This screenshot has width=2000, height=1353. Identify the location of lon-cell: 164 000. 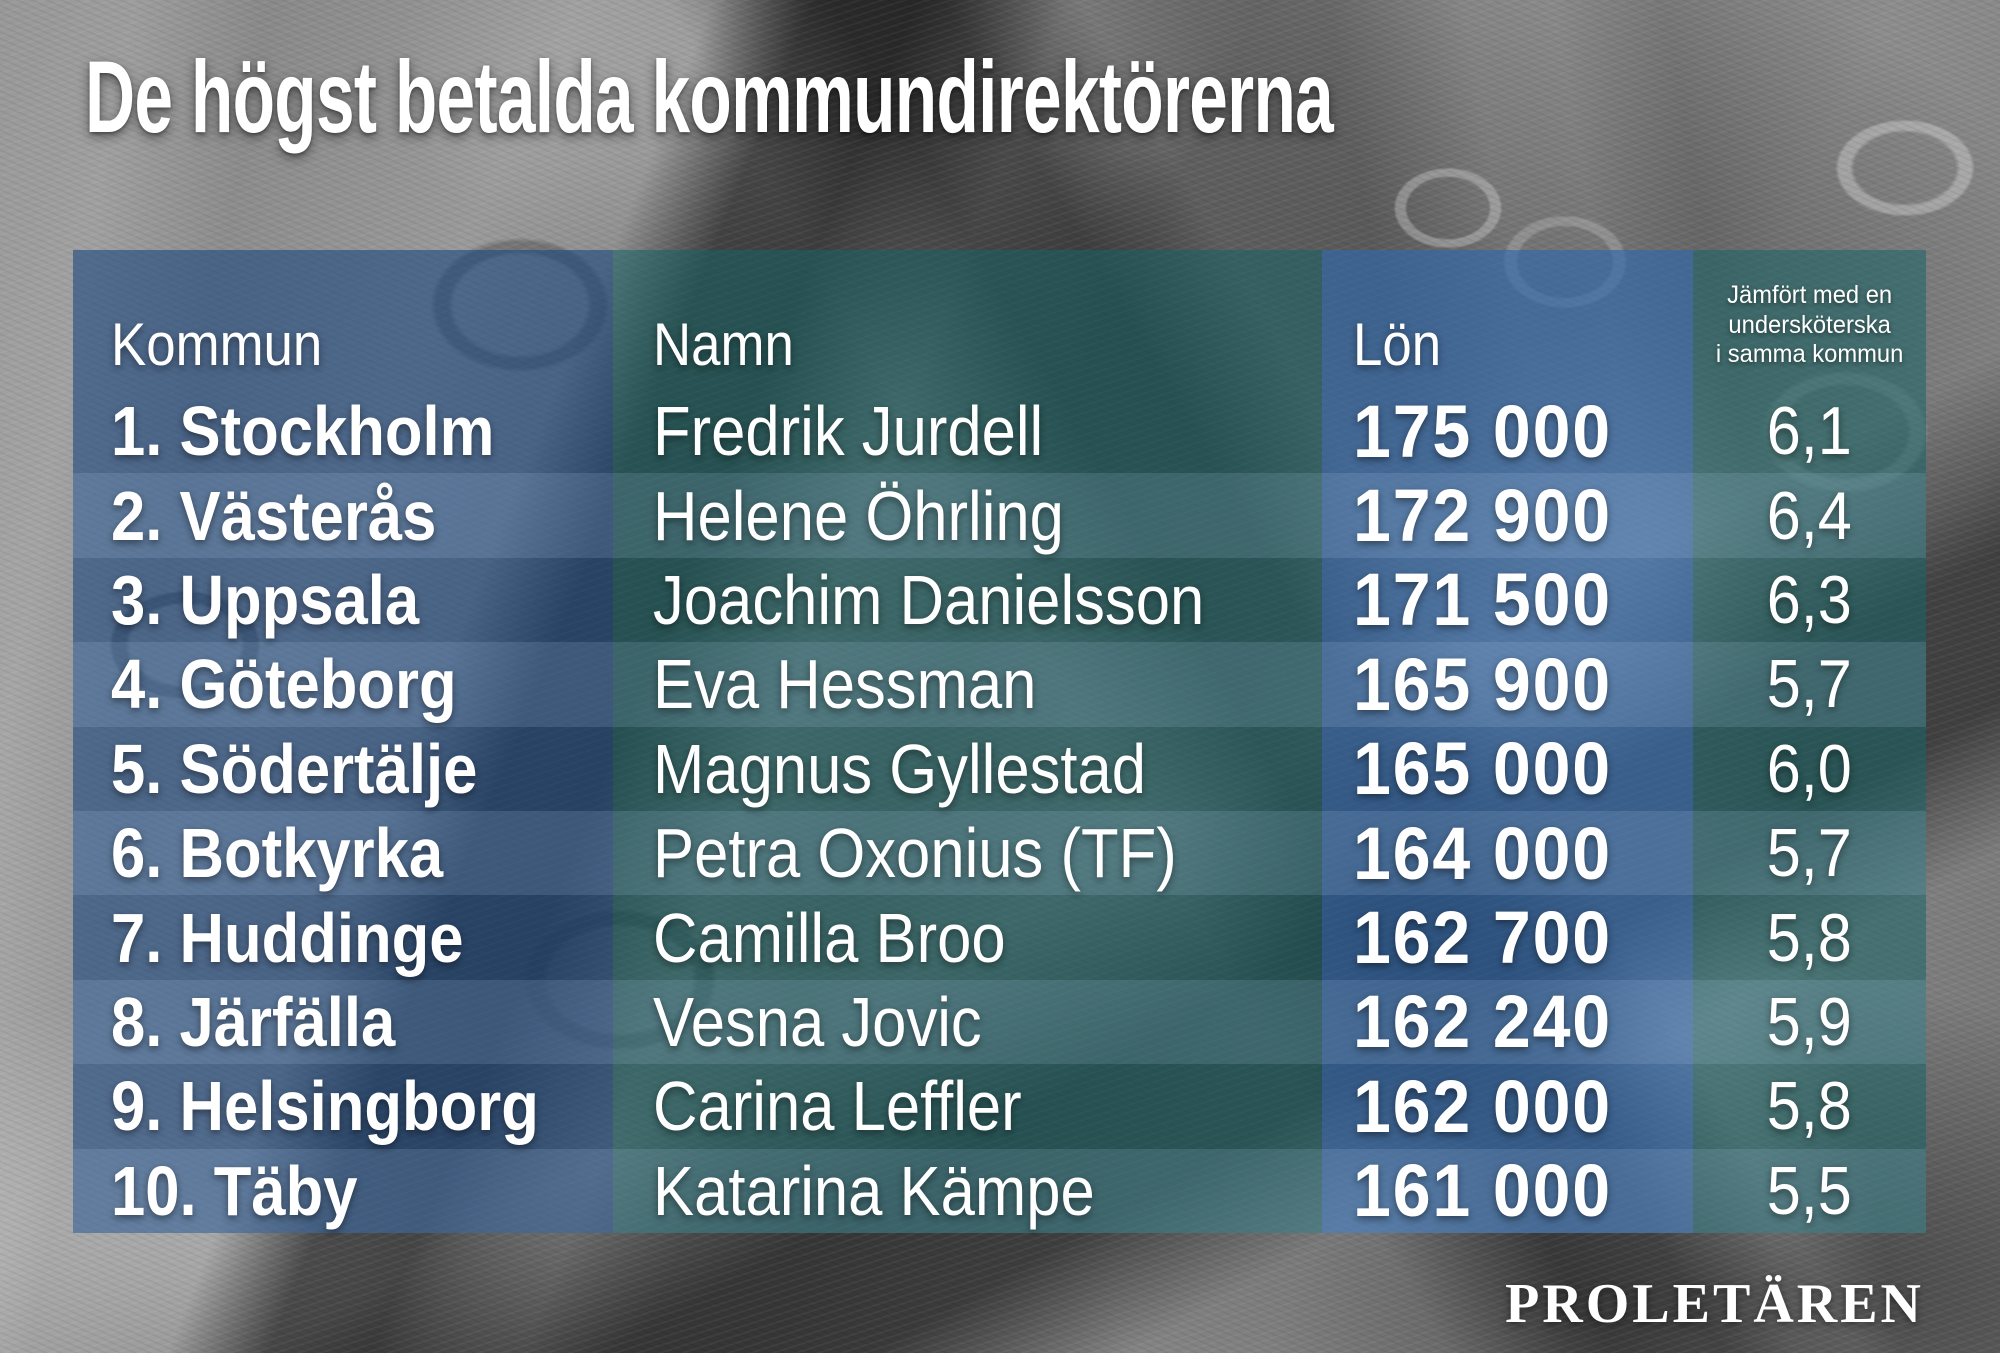
(1507, 853).